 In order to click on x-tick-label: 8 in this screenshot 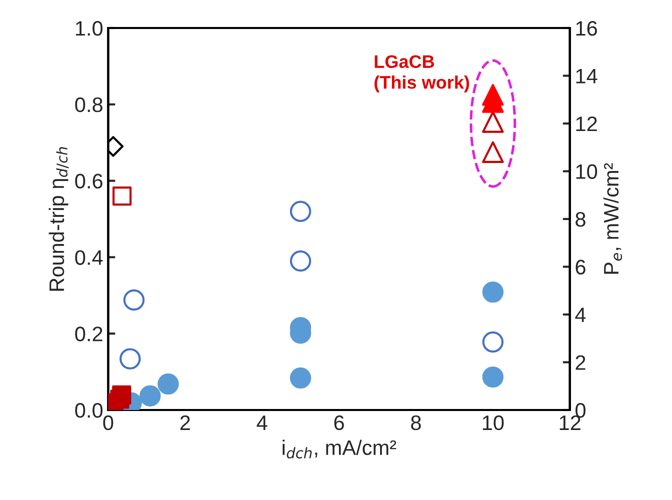, I will do `click(416, 422)`.